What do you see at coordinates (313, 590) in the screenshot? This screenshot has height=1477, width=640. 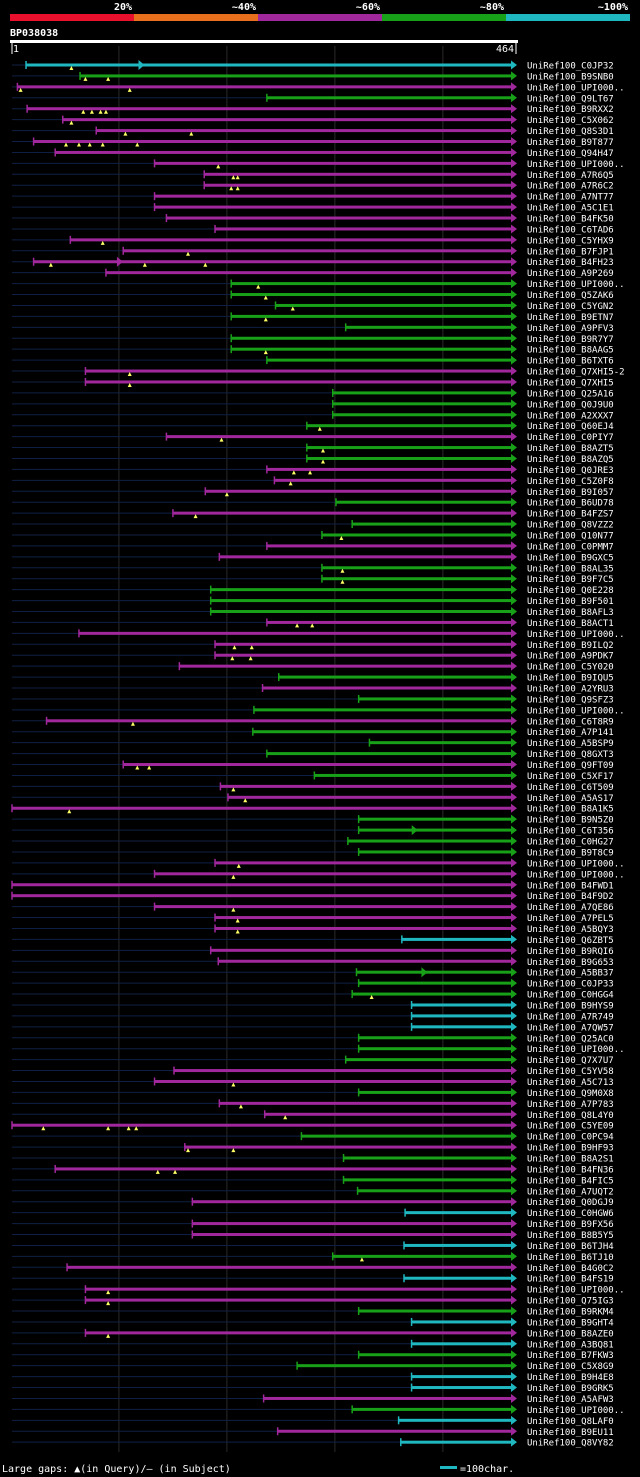 I see `hit-row: UniRef100_Q0E228` at bounding box center [313, 590].